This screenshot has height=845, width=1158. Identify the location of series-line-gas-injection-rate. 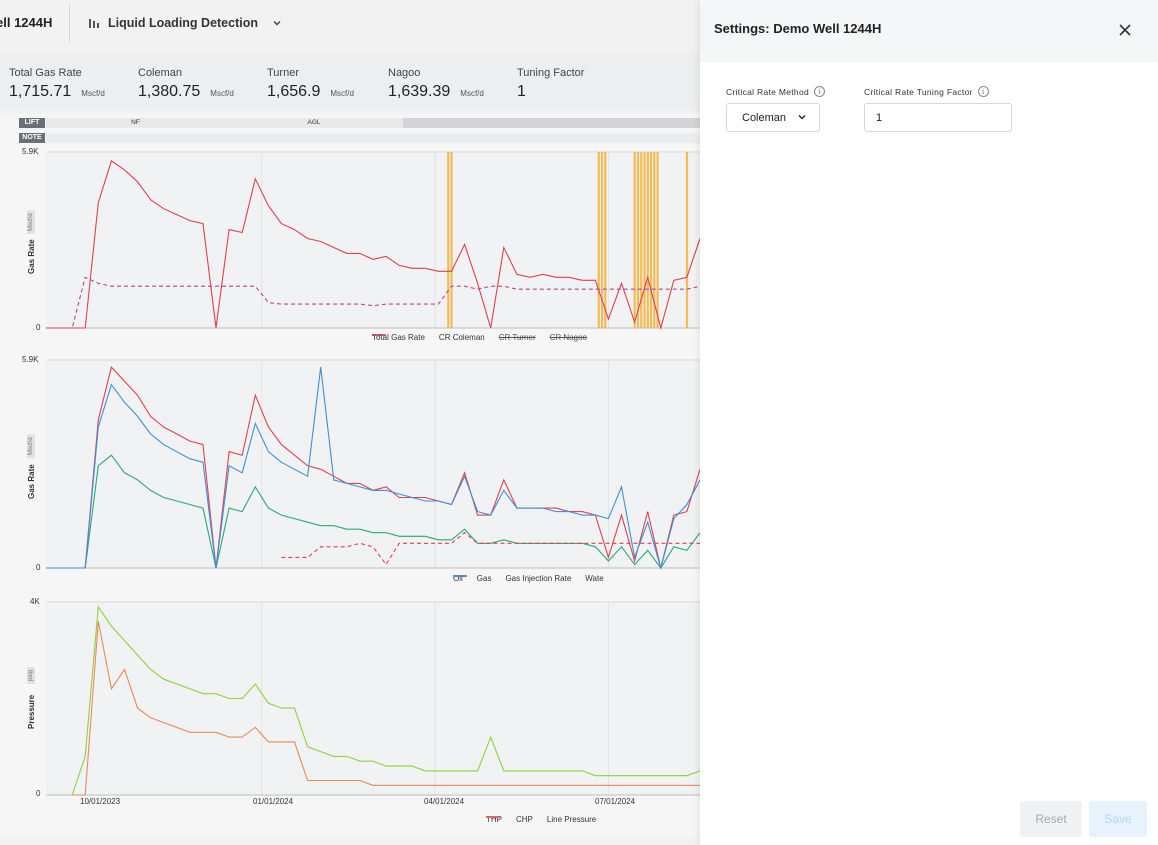
(490, 548).